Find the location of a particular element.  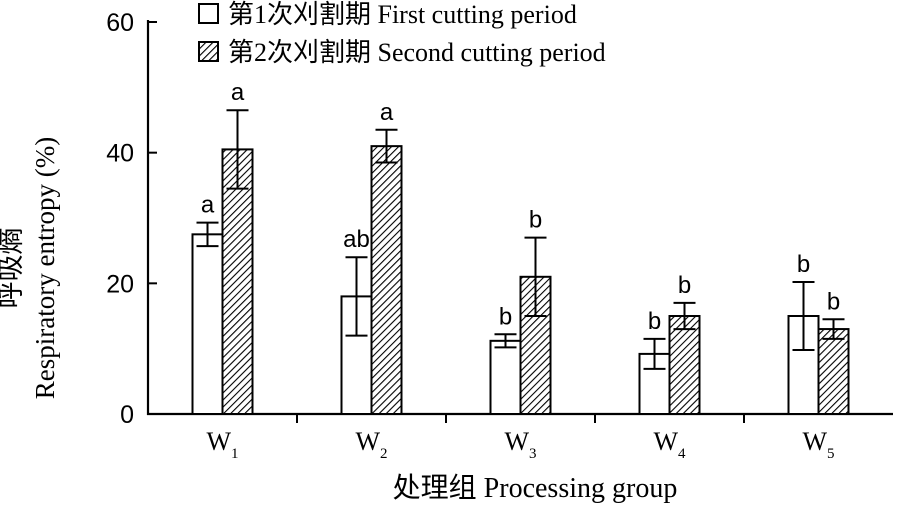

y-tick-label: 20 is located at coordinates (120, 284).